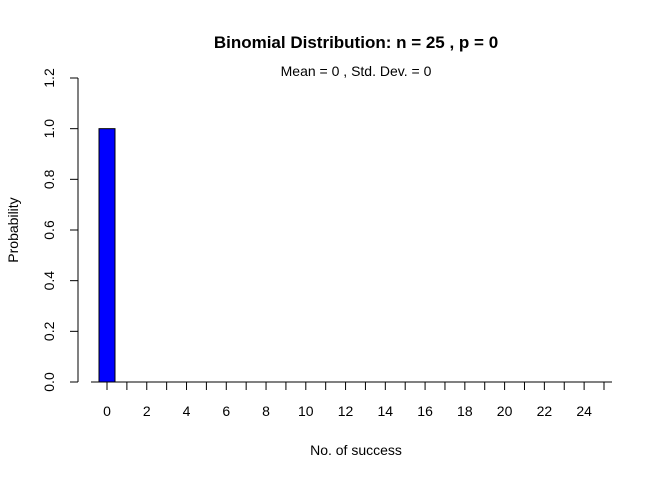 The height and width of the screenshot is (480, 672). Describe the element at coordinates (306, 411) in the screenshot. I see `x-tick-label: 10` at that location.